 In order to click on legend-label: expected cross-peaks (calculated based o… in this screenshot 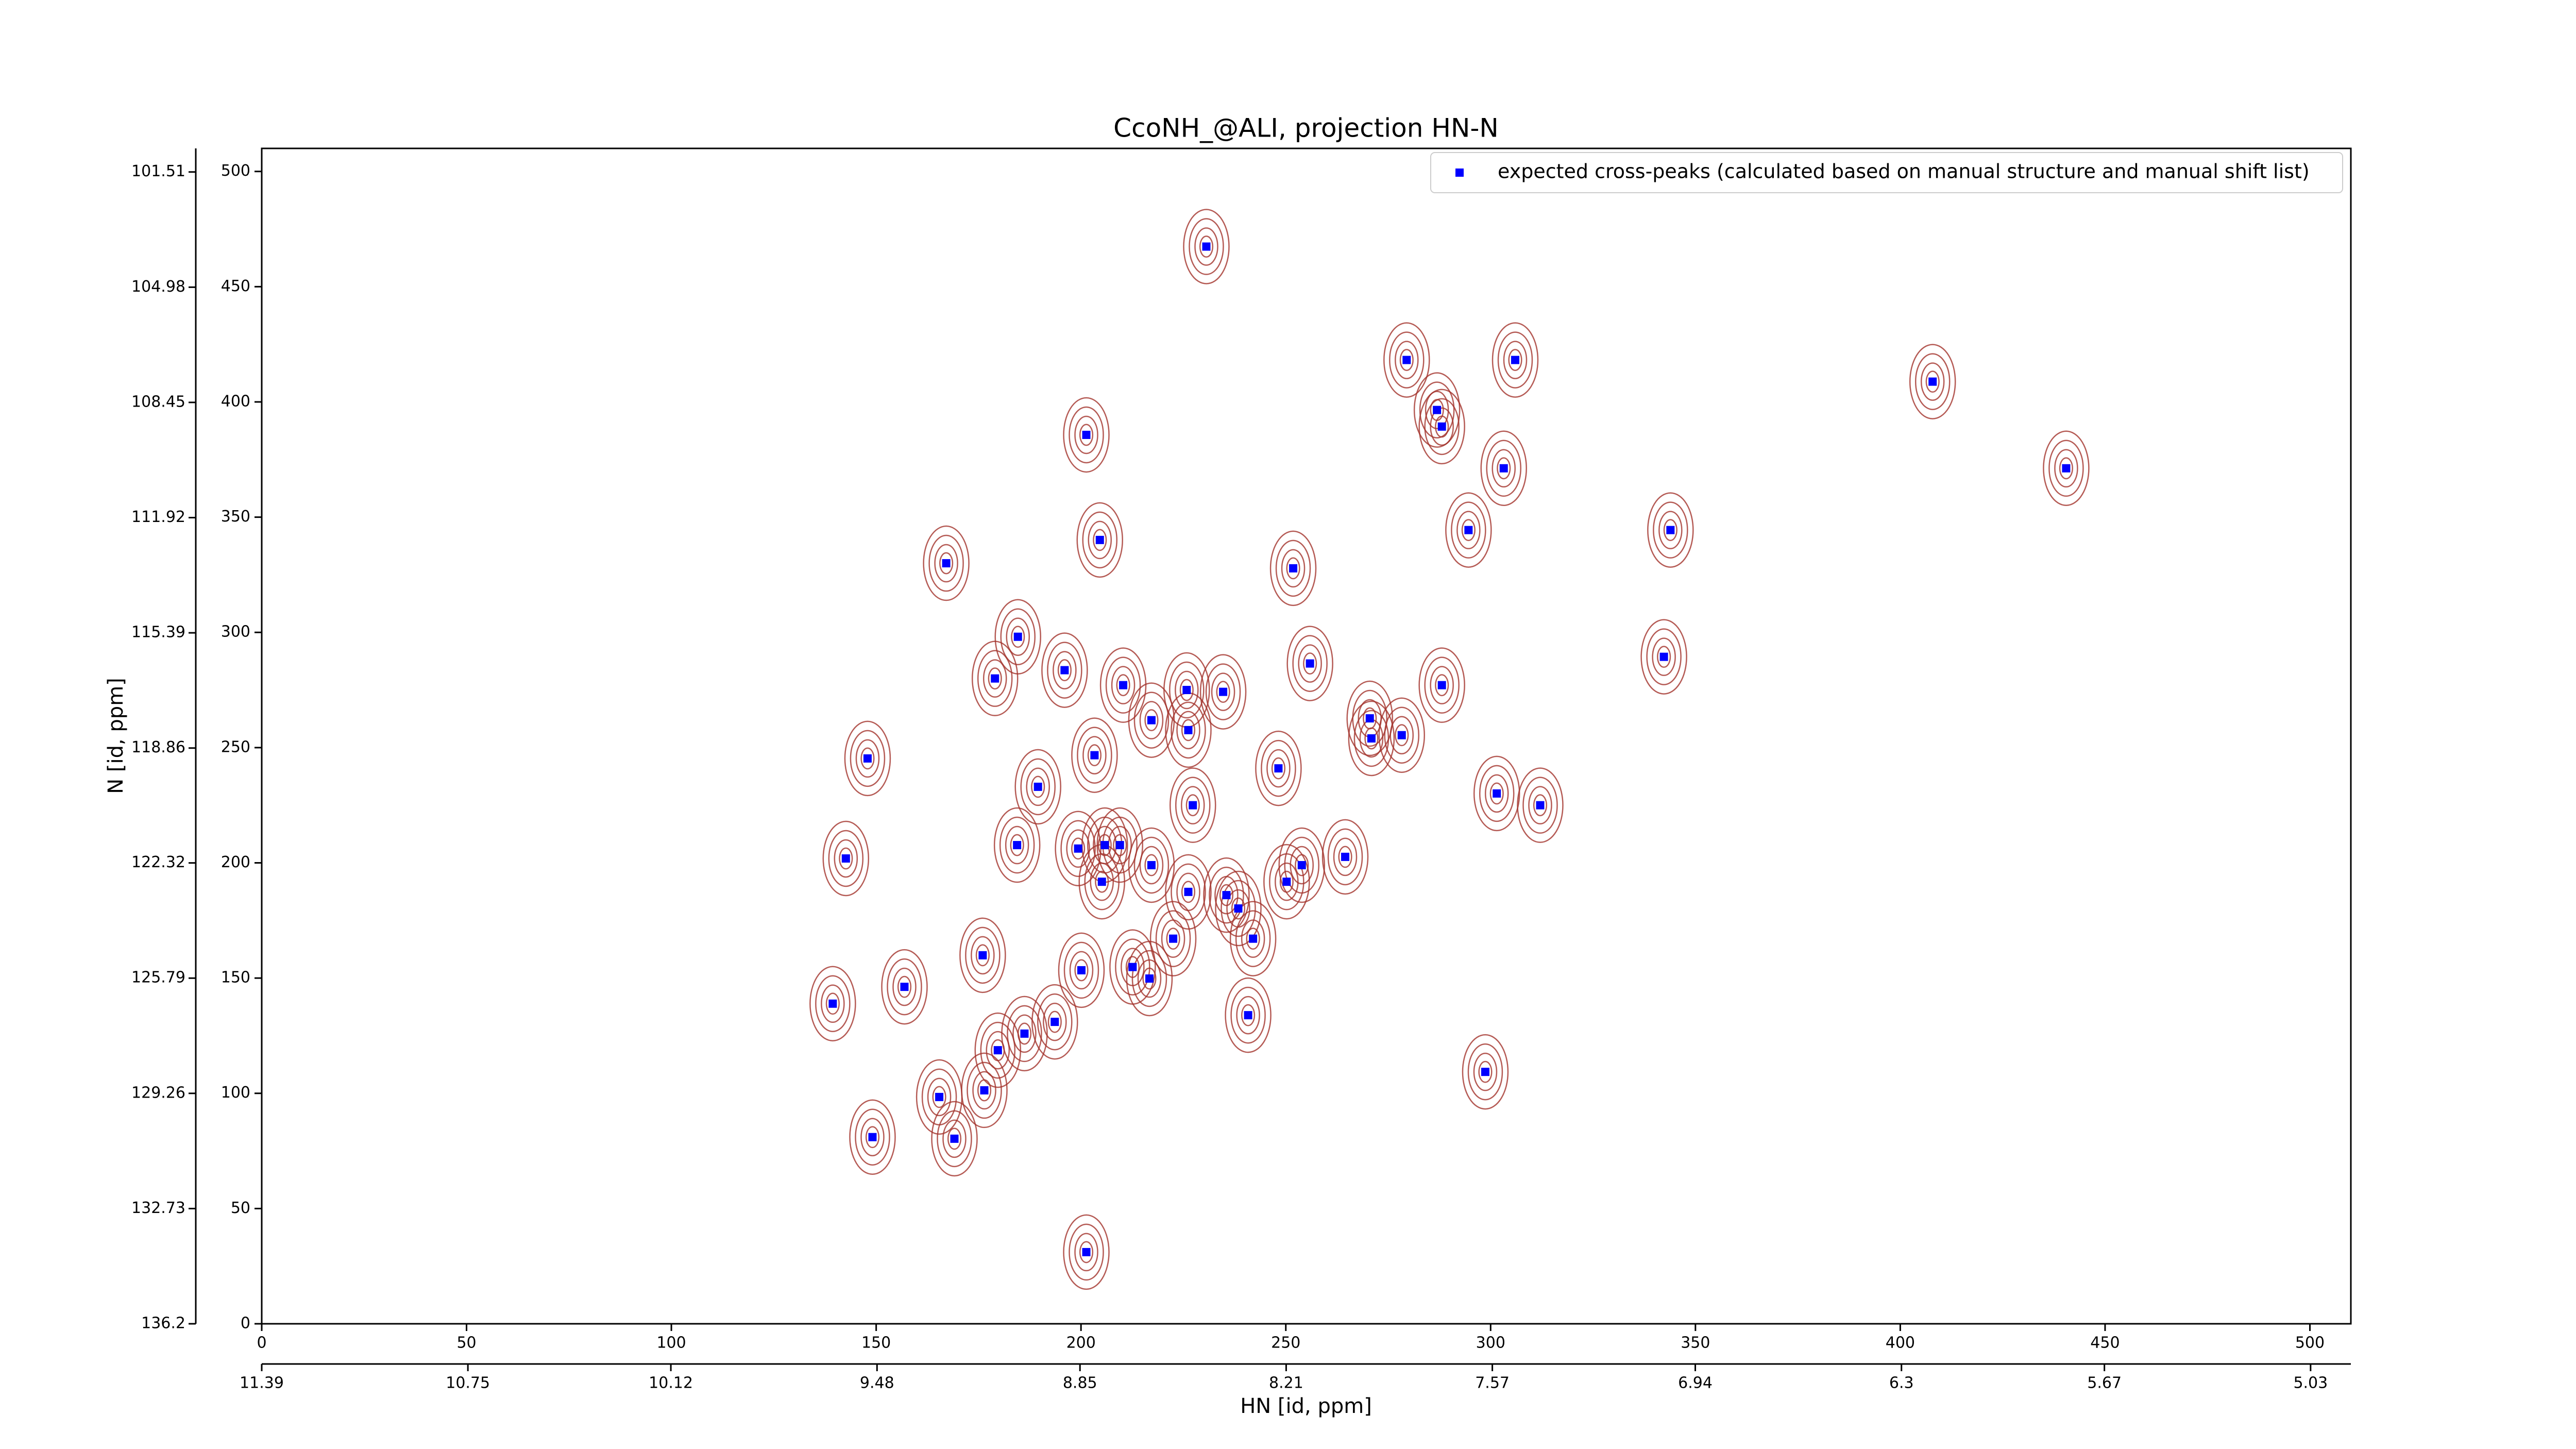, I will do `click(1904, 171)`.